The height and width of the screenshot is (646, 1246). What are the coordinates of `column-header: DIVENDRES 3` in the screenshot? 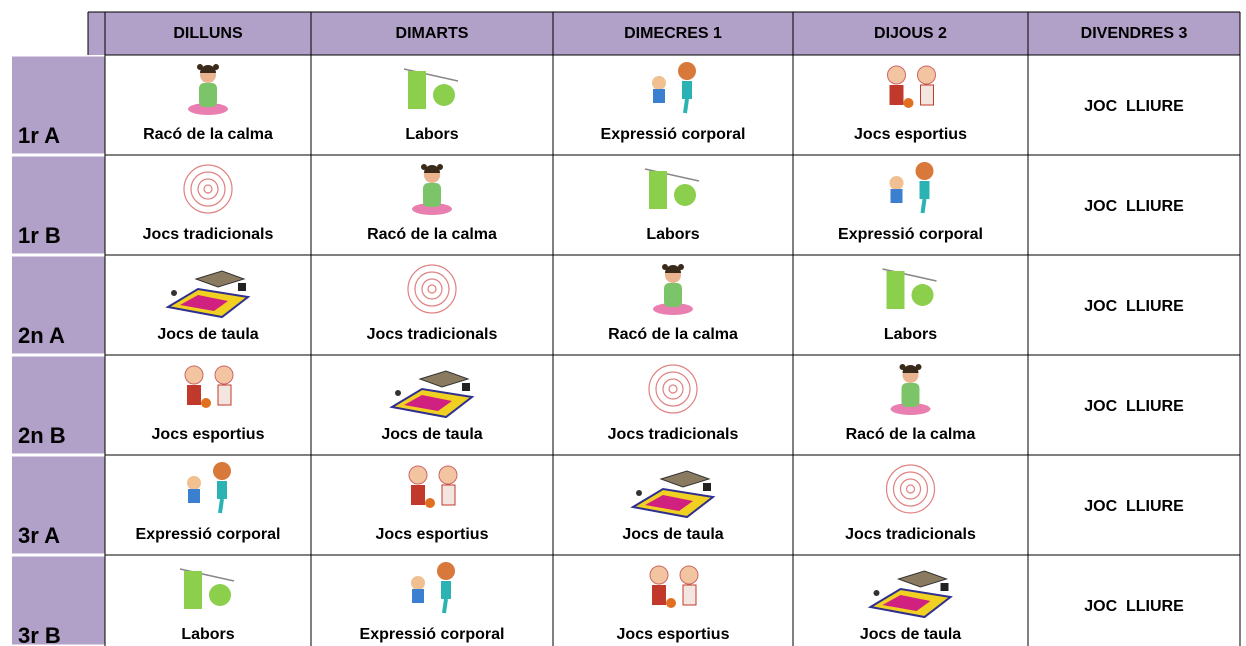 It's located at (1134, 33).